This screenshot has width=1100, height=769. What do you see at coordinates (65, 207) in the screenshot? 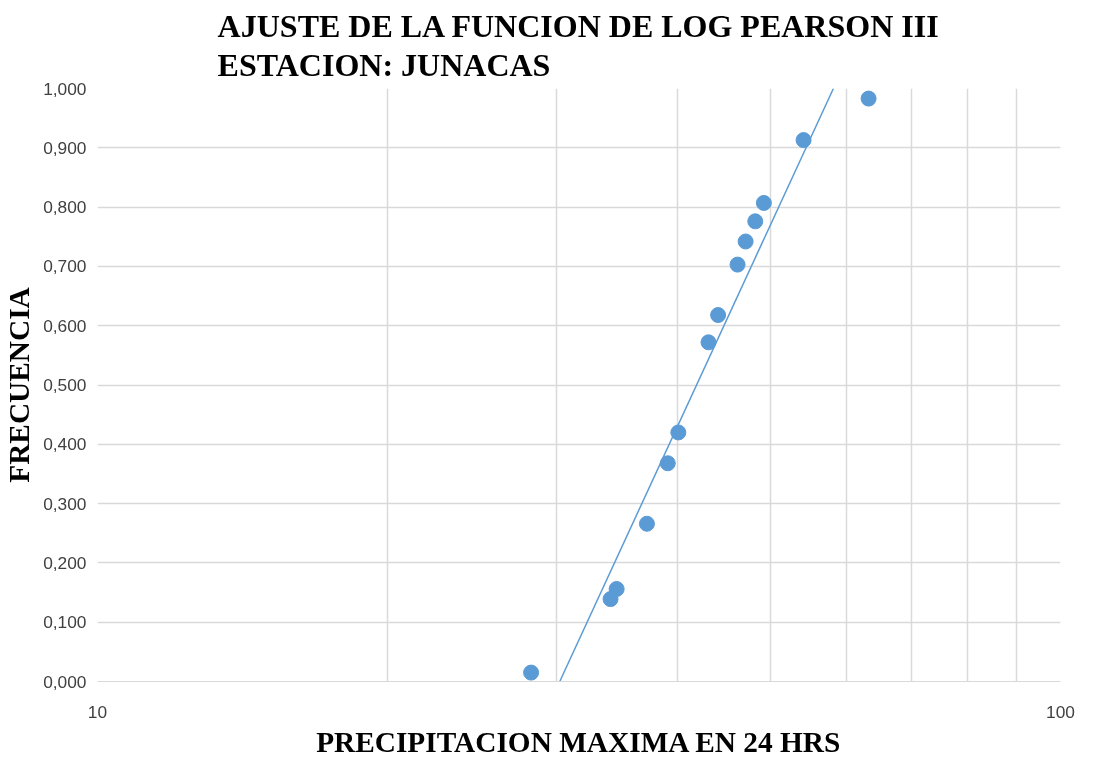
I see `y-tick-label: 0,800` at bounding box center [65, 207].